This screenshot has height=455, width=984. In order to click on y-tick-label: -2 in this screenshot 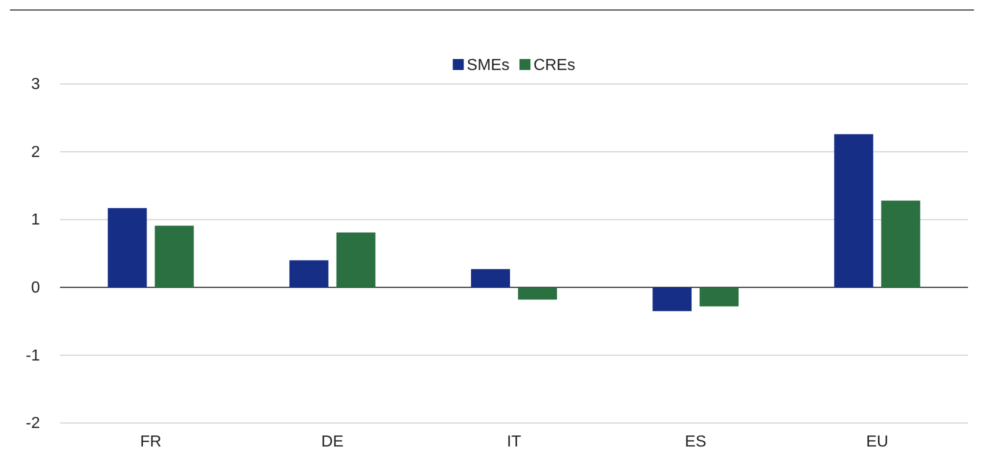, I will do `click(33, 423)`.